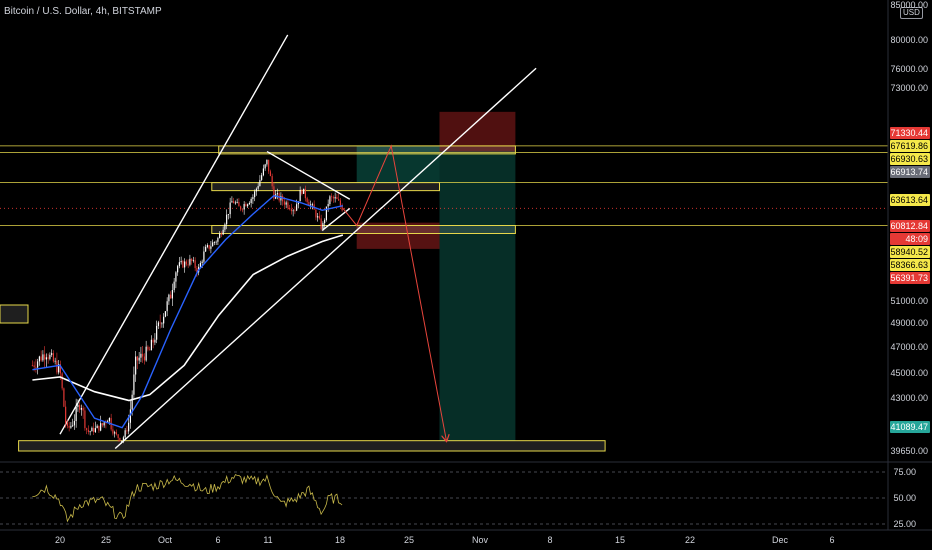 The width and height of the screenshot is (932, 550). Describe the element at coordinates (165, 540) in the screenshot. I see `time-axis-tick: Oct` at that location.